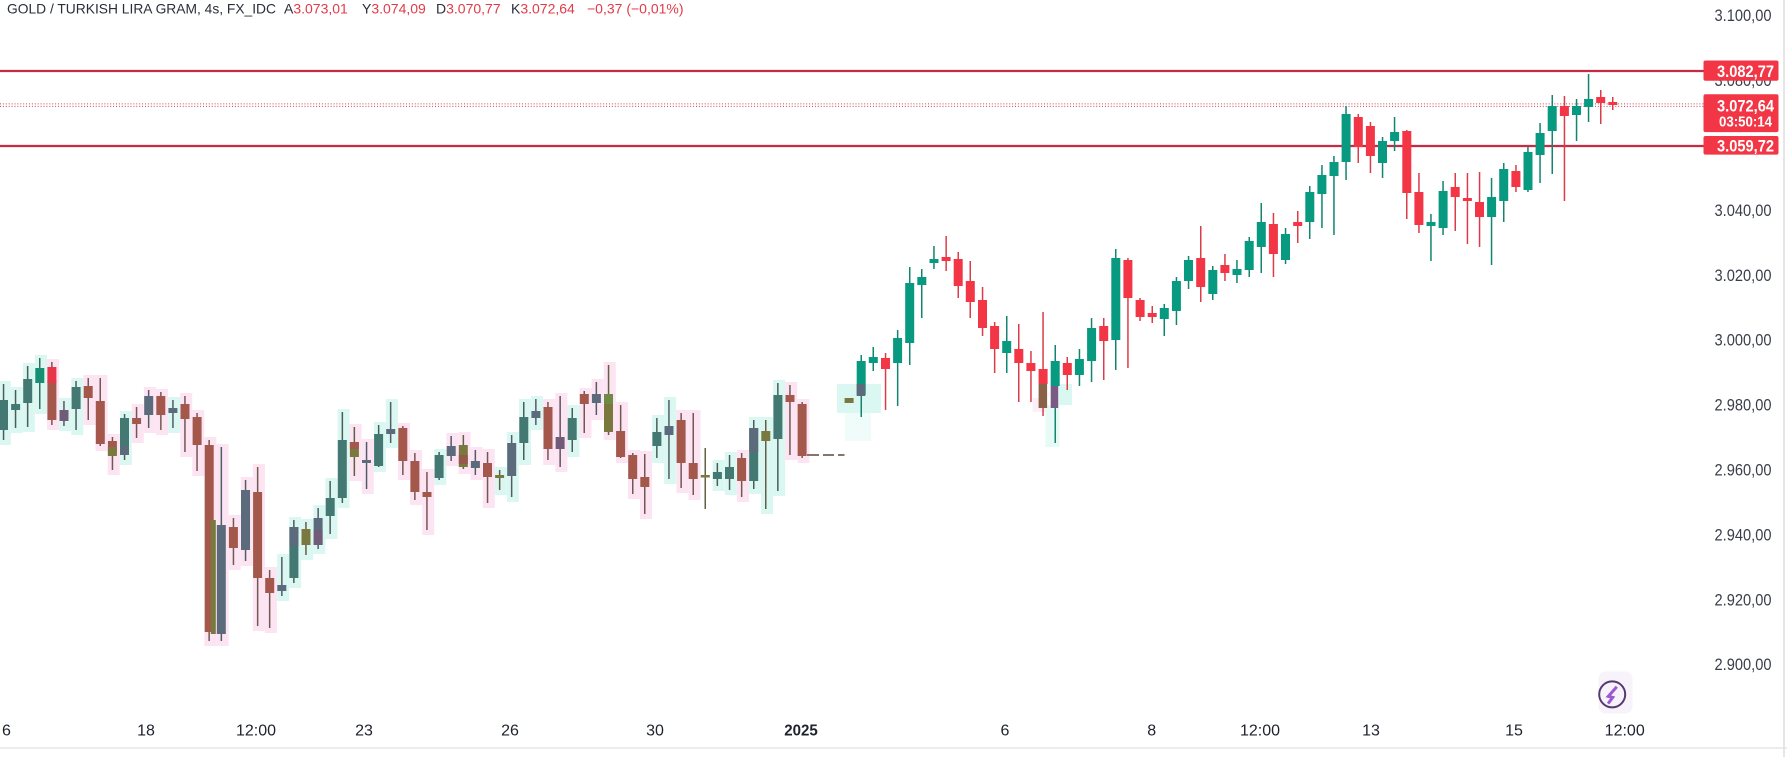 This screenshot has height=757, width=1787. What do you see at coordinates (1371, 731) in the screenshot?
I see `svg-text: 13` at bounding box center [1371, 731].